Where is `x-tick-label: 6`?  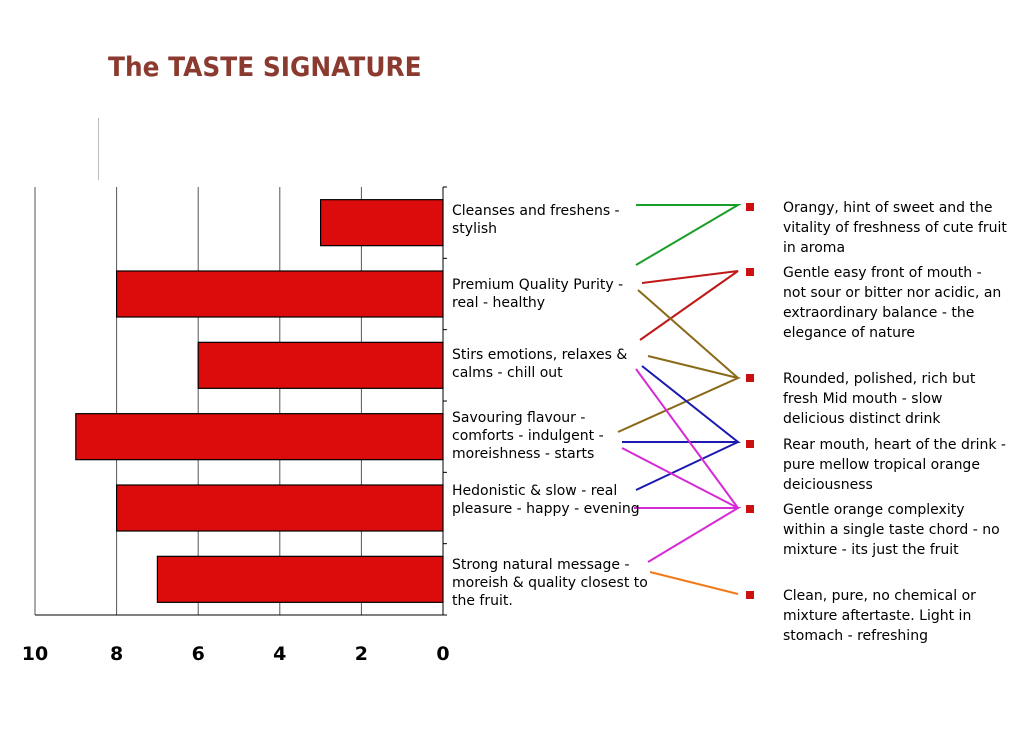 x-tick-label: 6 is located at coordinates (198, 654).